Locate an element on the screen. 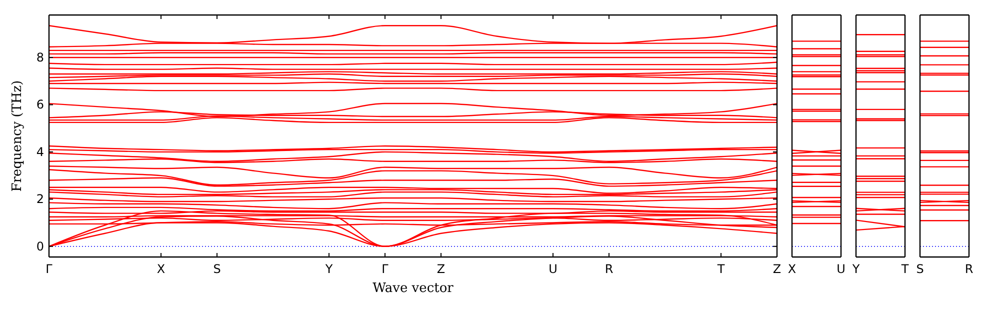 The image size is (990, 310). y-axis-title: Frequency (THz) is located at coordinates (17, 136).